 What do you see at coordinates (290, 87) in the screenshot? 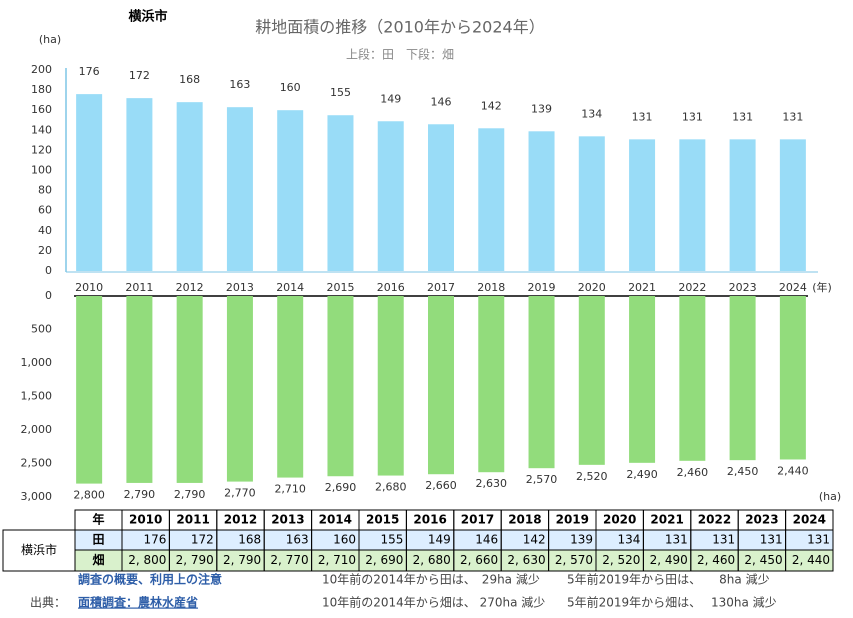
I see `data-label: 160` at bounding box center [290, 87].